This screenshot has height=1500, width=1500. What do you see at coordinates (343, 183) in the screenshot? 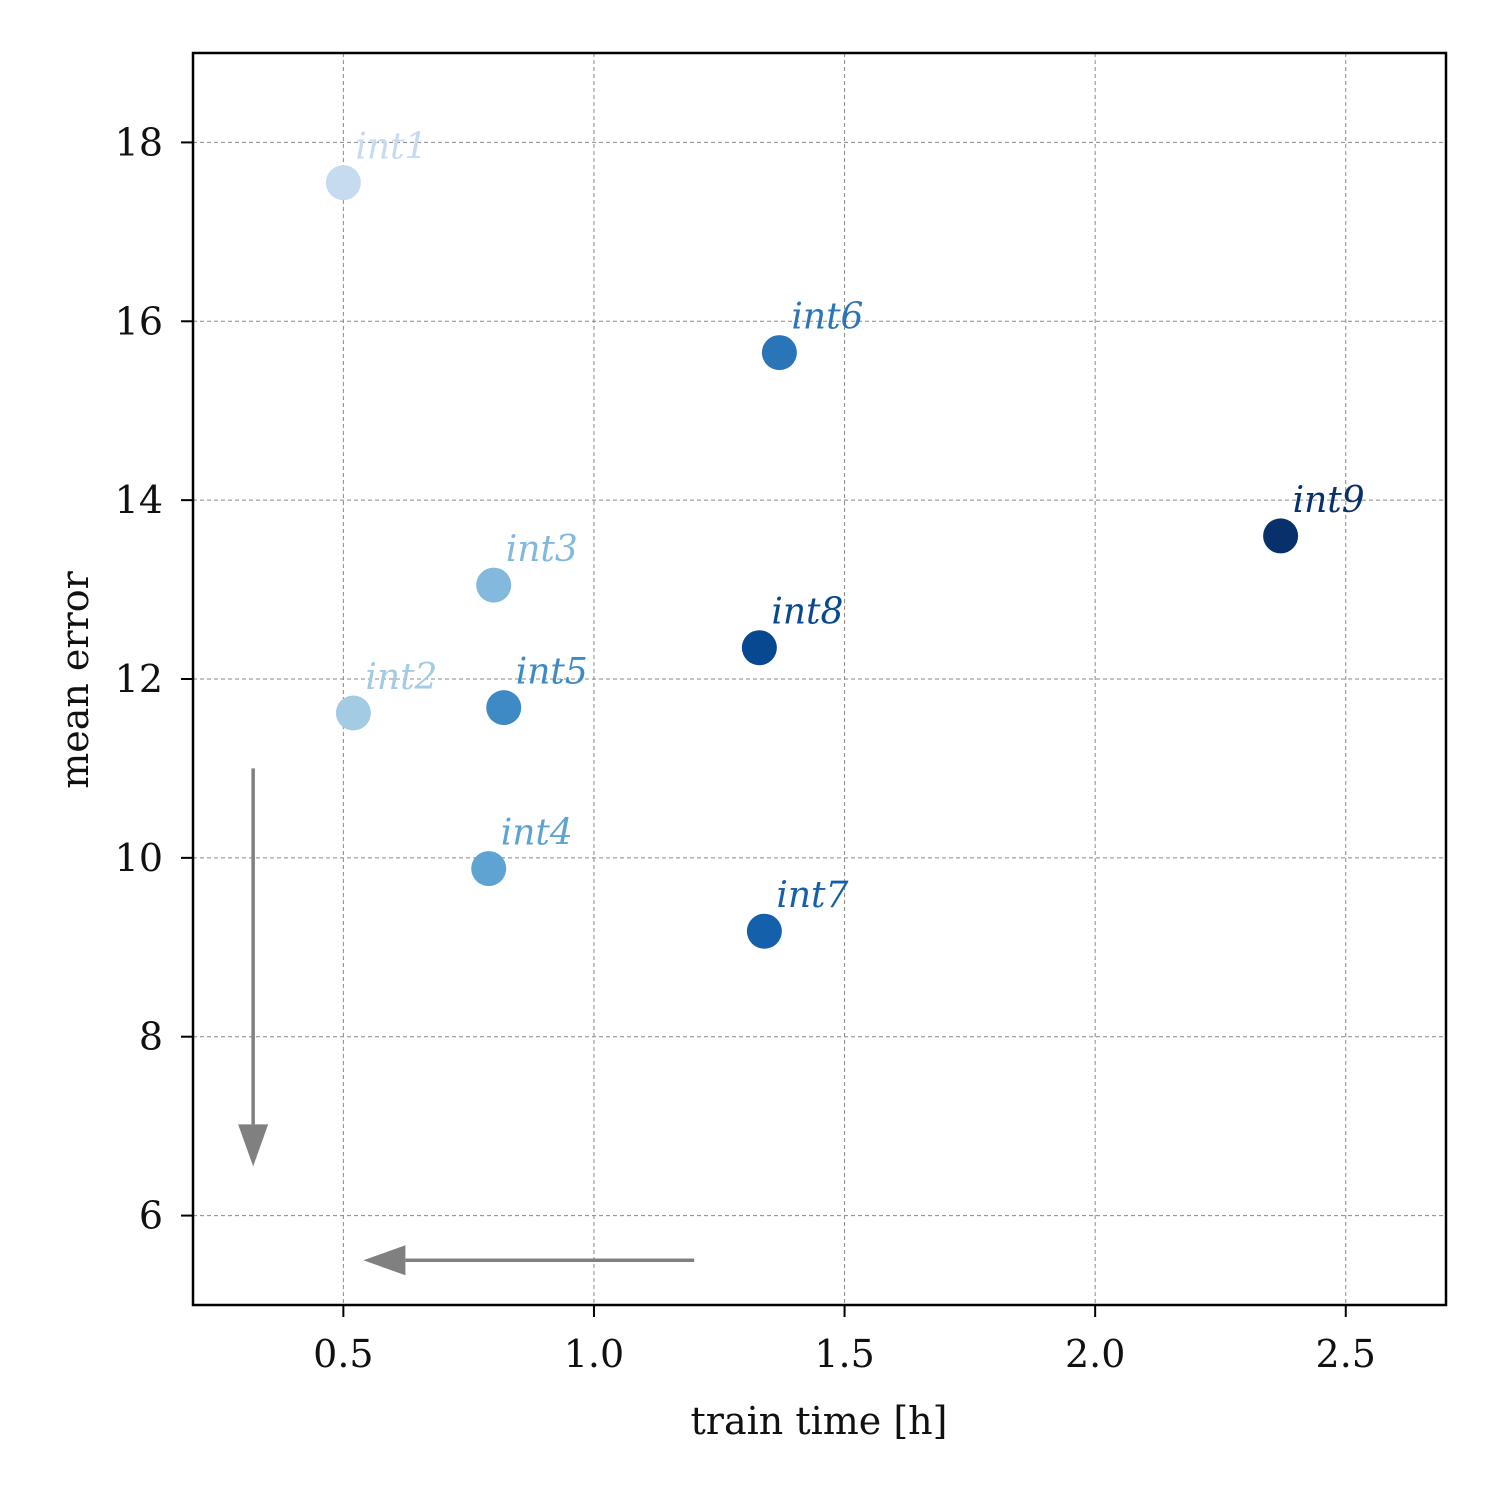
I see `data-point-int1` at bounding box center [343, 183].